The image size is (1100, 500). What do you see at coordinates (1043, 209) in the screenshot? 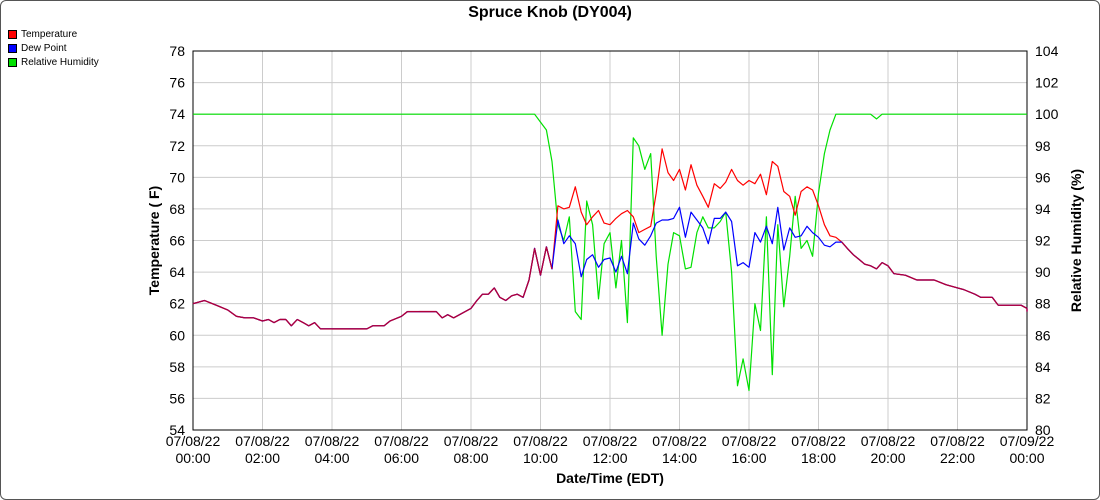
I see `y-right-tick-label: 94` at bounding box center [1043, 209].